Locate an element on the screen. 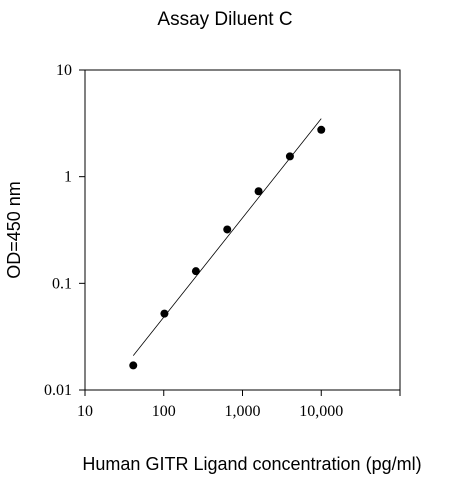 This screenshot has width=463, height=480. y-axis-label: OD=450 nm is located at coordinates (14, 230).